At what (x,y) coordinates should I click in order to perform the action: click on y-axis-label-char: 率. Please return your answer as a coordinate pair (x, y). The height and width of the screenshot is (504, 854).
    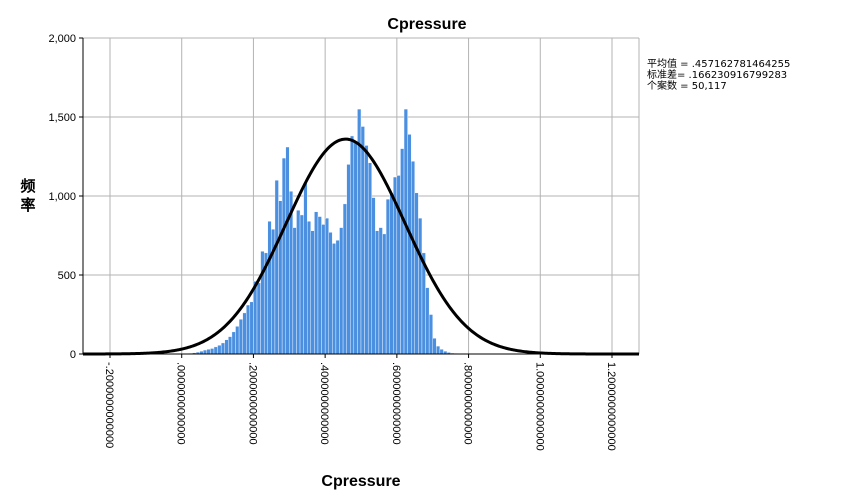
    Looking at the image, I should click on (27, 205).